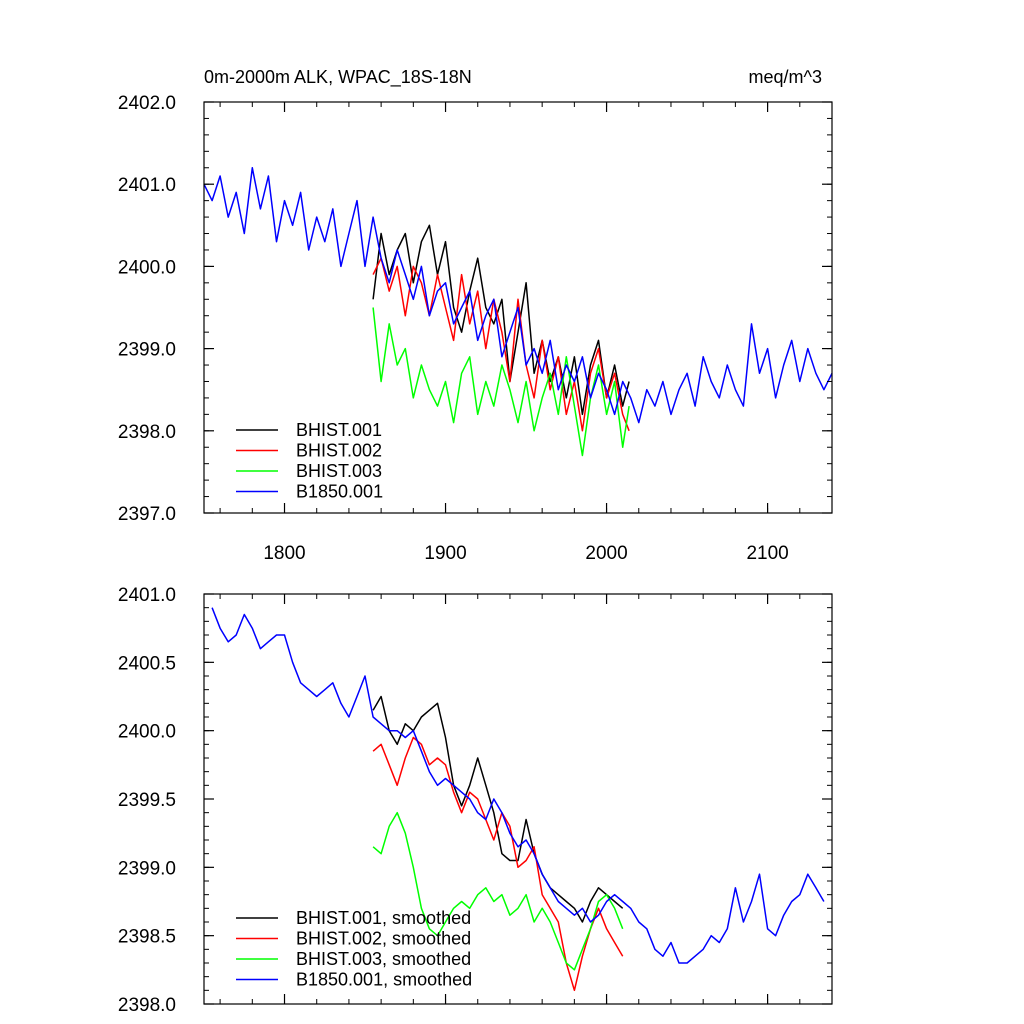  What do you see at coordinates (147, 267) in the screenshot?
I see `top-y-tick-label: 2400.0` at bounding box center [147, 267].